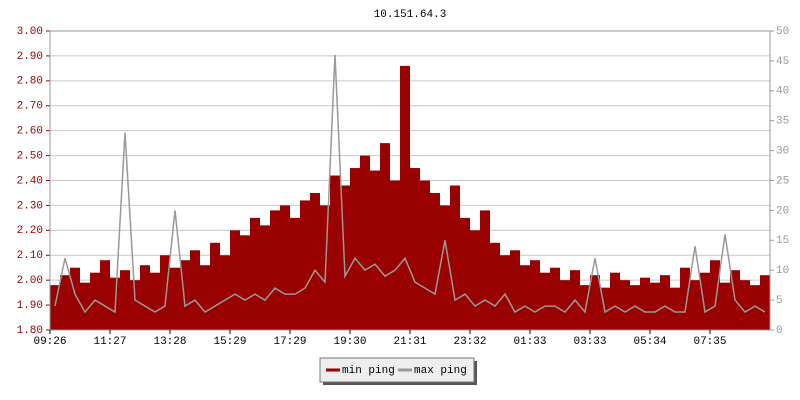  What do you see at coordinates (30, 132) in the screenshot?
I see `y-tick-label: 2.60` at bounding box center [30, 132].